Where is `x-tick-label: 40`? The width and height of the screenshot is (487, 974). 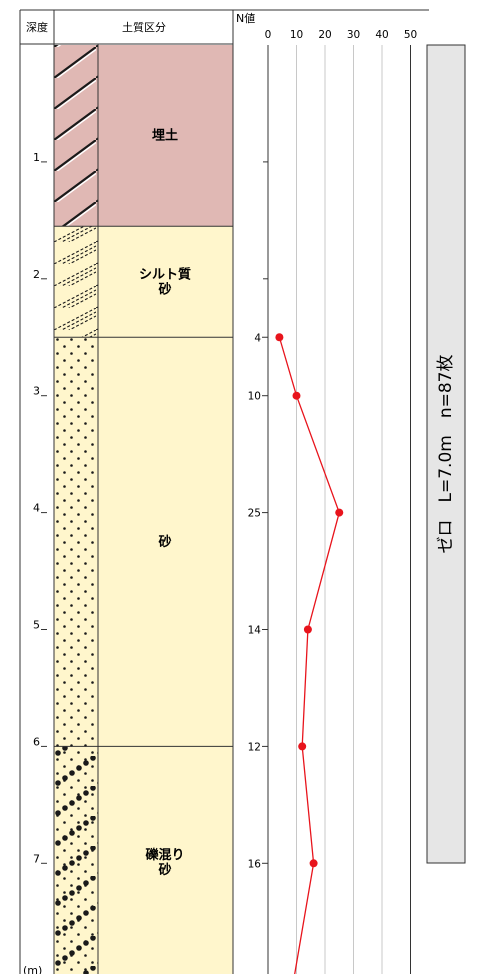
x-tick-label: 40 is located at coordinates (381, 35).